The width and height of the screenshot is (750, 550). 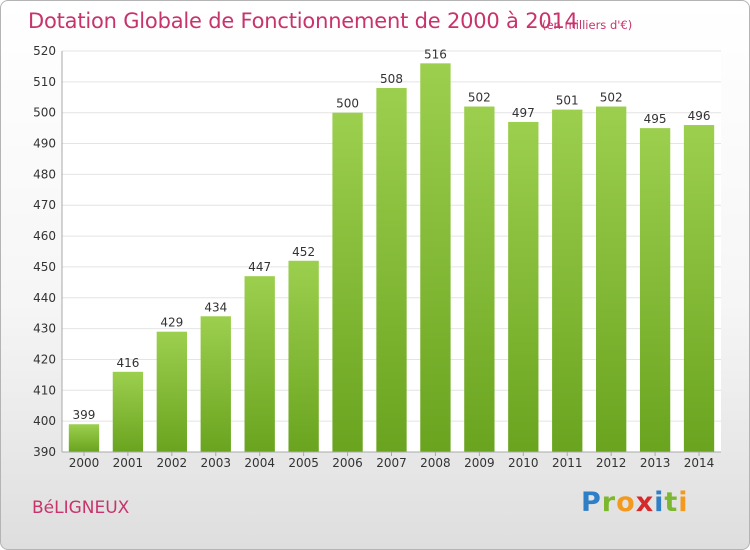 What do you see at coordinates (523, 113) in the screenshot?
I see `bar-value-label: 497` at bounding box center [523, 113].